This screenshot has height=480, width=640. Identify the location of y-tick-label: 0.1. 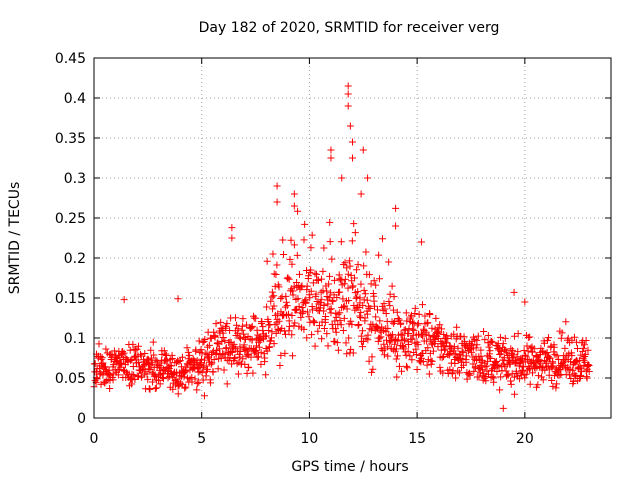
(75, 339).